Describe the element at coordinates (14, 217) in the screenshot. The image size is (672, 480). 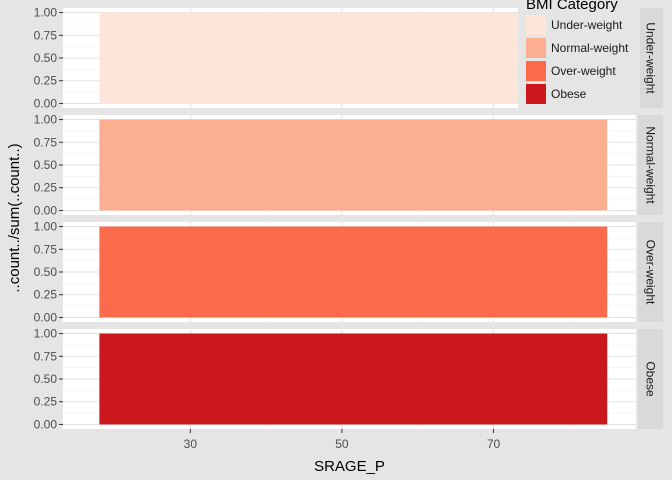
I see `y-axis-title: ..count../sum(..count..)` at that location.